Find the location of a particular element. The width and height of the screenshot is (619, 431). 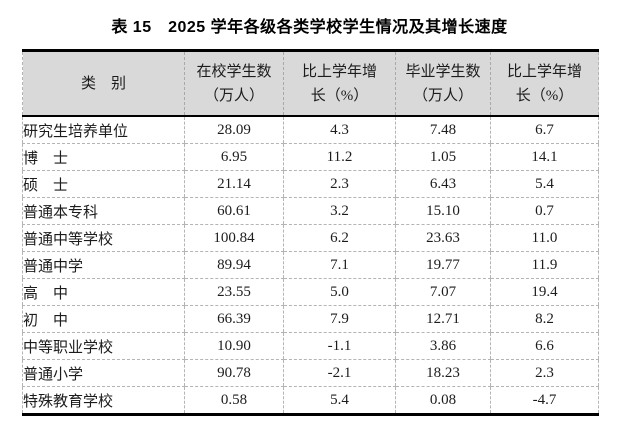

row-value-enrolled: 89.94 is located at coordinates (234, 265).